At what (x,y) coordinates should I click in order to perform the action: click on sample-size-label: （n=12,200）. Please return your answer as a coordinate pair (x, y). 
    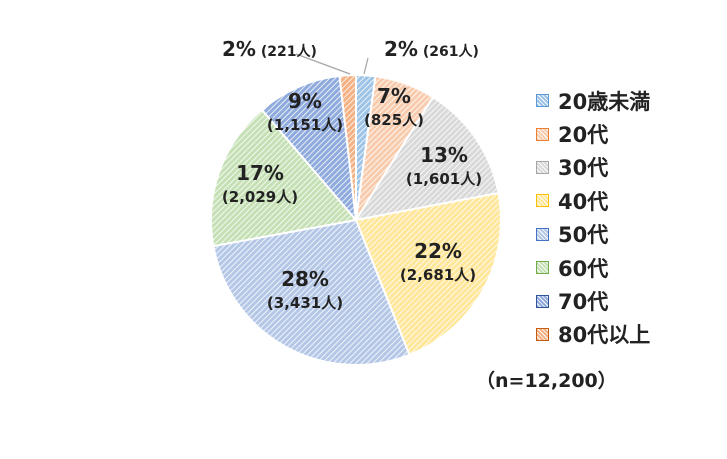
    Looking at the image, I should click on (546, 381).